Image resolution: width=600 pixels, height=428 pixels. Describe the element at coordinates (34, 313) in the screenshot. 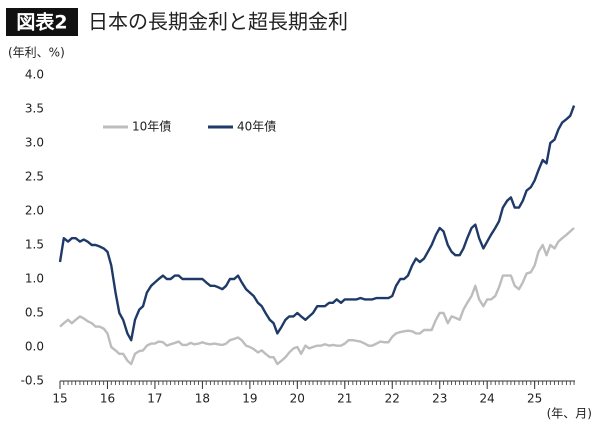

I see `y-tick-label: 0.5` at that location.